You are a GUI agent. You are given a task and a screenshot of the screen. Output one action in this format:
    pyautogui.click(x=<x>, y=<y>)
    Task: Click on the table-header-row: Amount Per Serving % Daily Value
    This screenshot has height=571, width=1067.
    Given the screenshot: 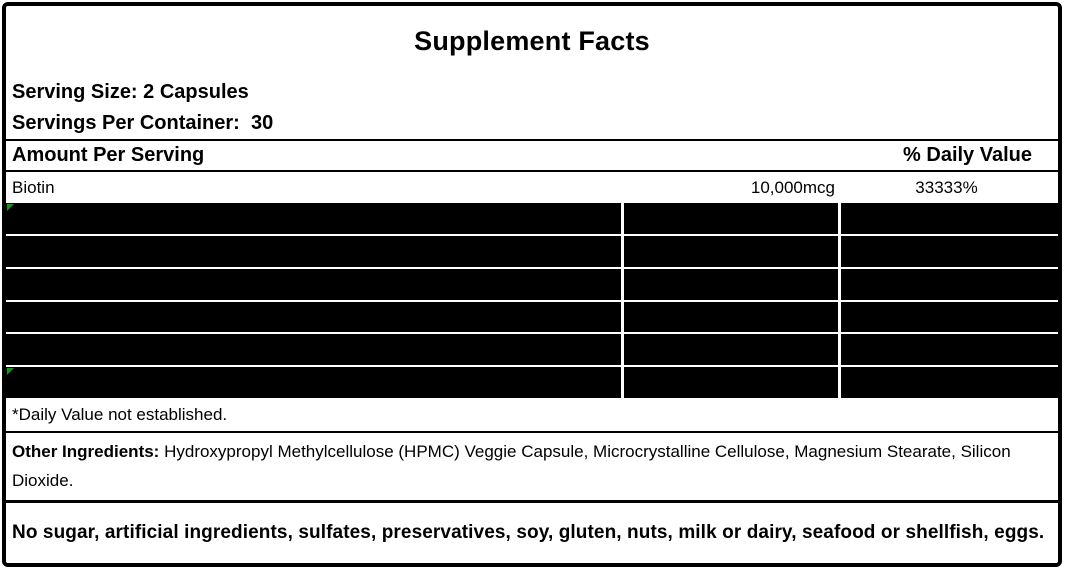 What is the action you would take?
    pyautogui.click(x=532, y=155)
    